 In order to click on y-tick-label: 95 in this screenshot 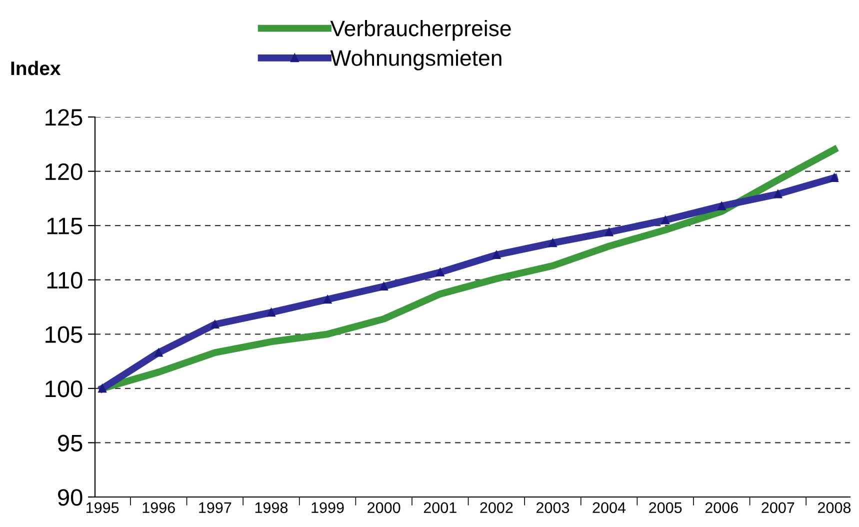, I will do `click(70, 443)`.